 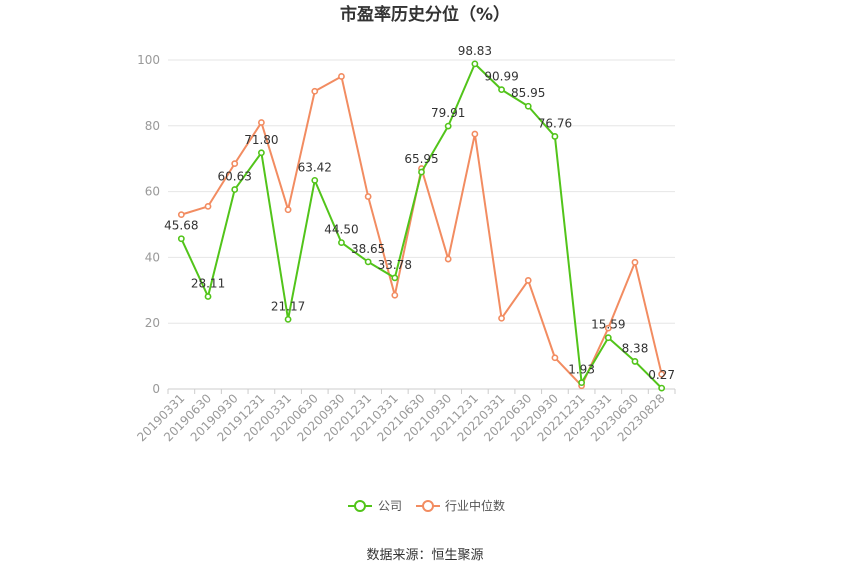 I want to click on y-tick-label: 80, so click(x=152, y=126).